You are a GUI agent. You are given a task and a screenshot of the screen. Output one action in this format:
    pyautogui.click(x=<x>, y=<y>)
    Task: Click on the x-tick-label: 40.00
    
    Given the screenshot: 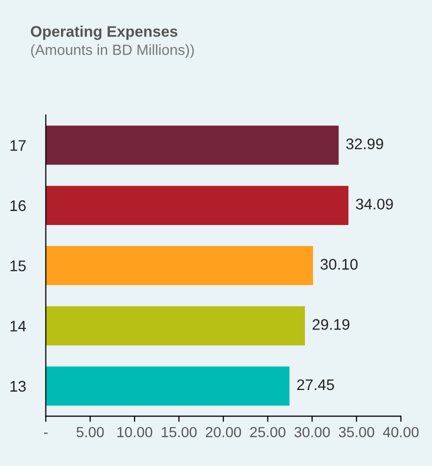 What is the action you would take?
    pyautogui.click(x=400, y=432)
    